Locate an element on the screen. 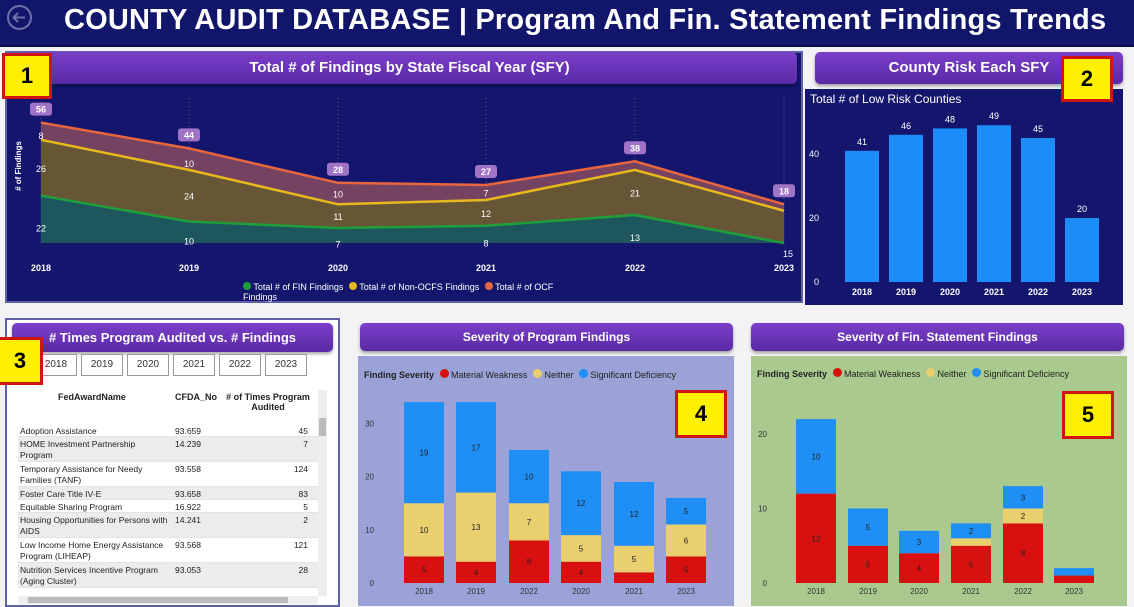  program-legend-neither-label: Neither is located at coordinates (559, 375).